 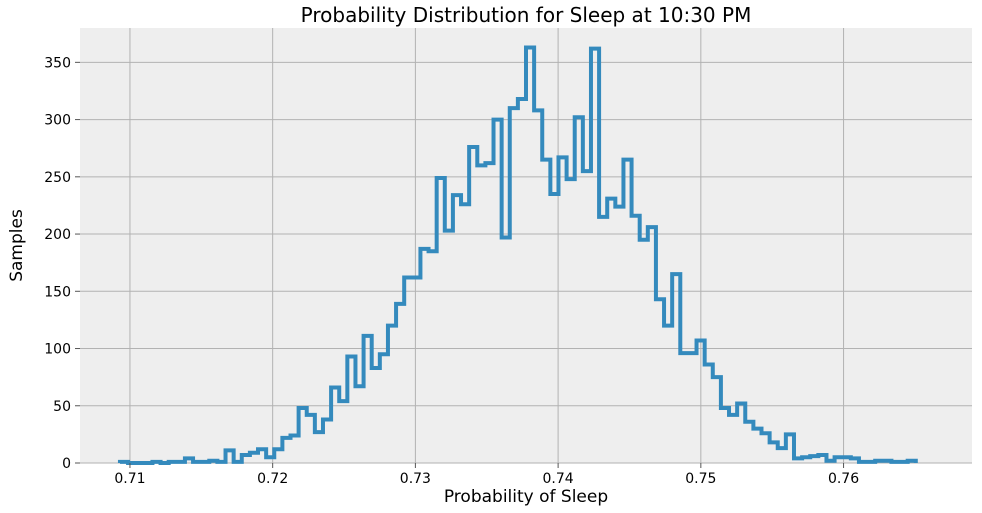 What do you see at coordinates (57, 121) in the screenshot?
I see `y-tick-label: 300` at bounding box center [57, 121].